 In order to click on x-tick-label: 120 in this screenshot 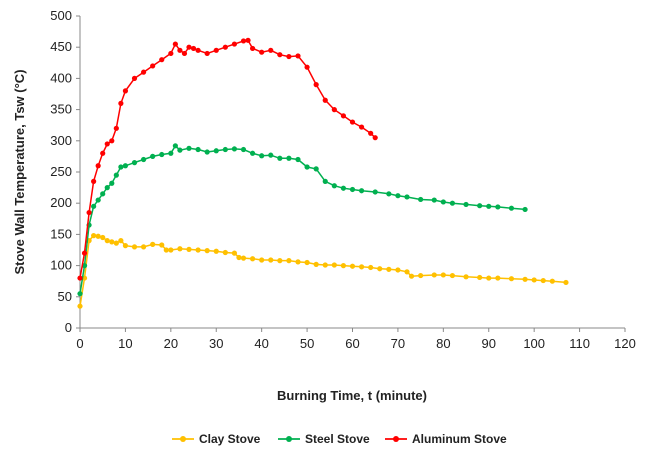, I will do `click(625, 343)`.